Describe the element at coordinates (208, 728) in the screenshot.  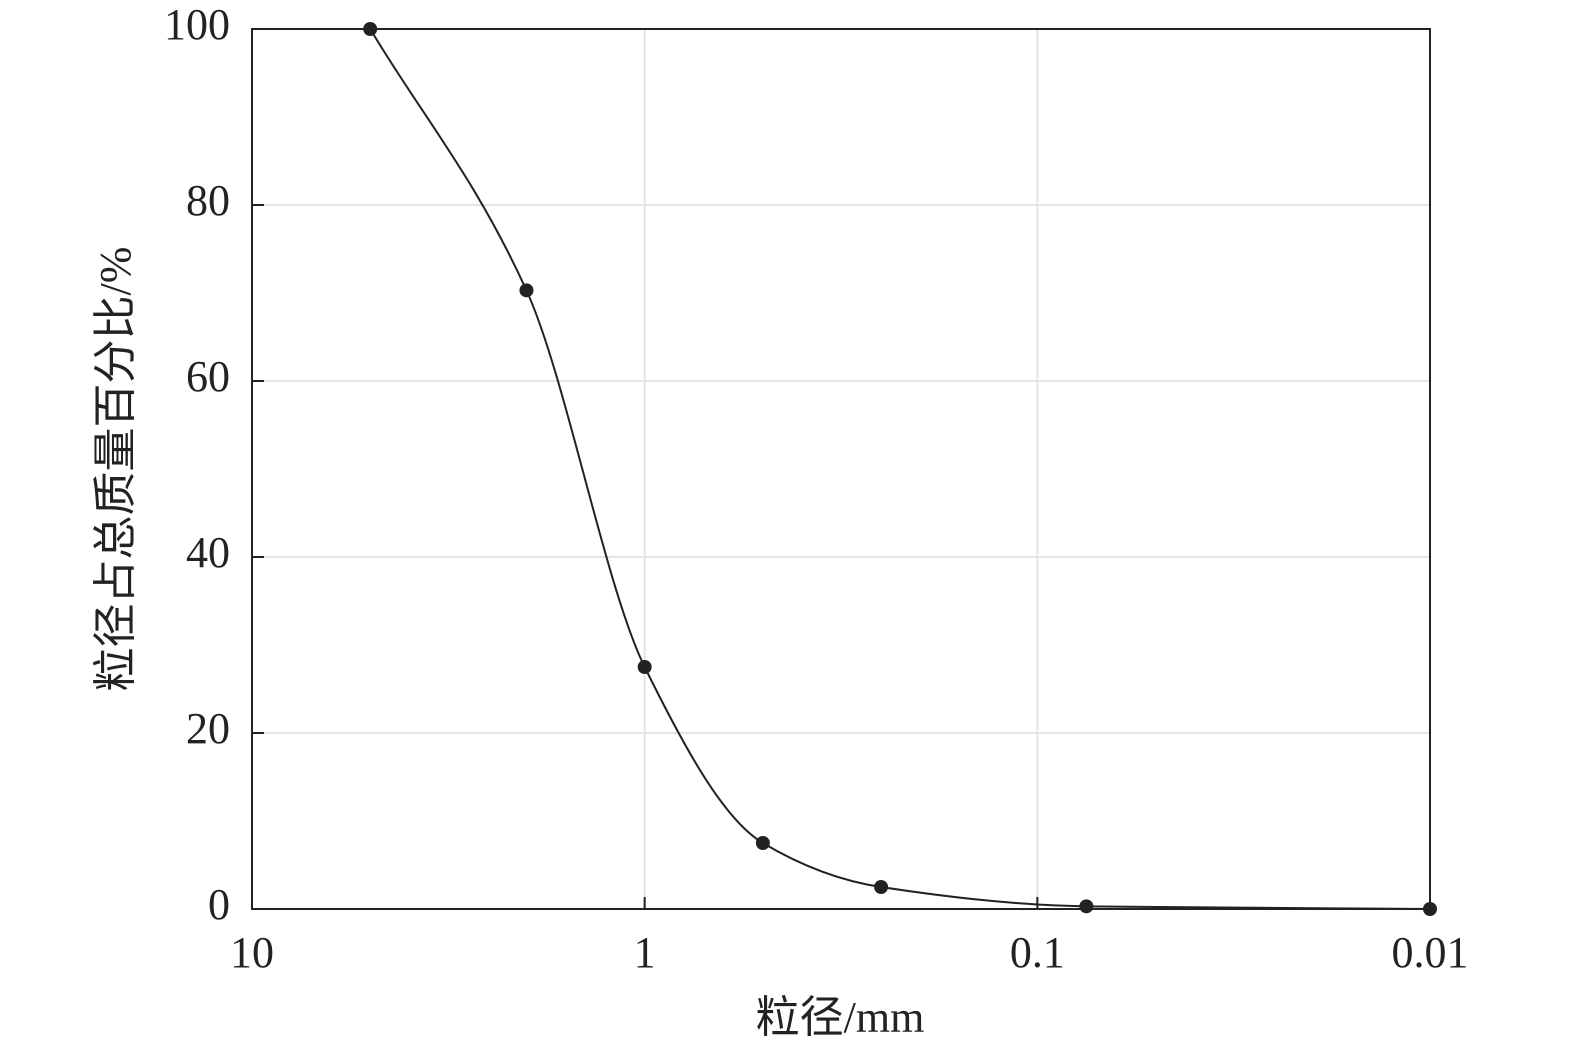
I see `y-tick-label: 20` at that location.